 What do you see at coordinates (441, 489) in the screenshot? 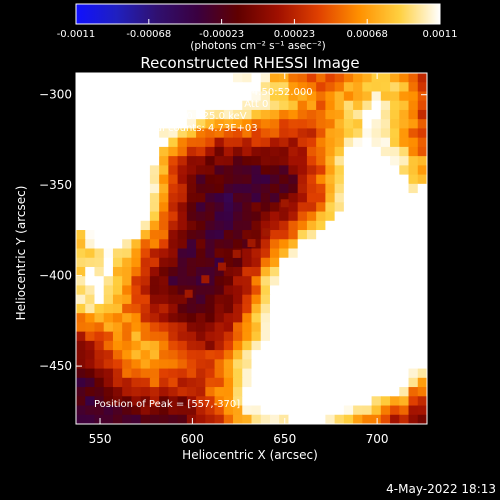
I see `footer-date: 4-May-2022 18:13` at bounding box center [441, 489].